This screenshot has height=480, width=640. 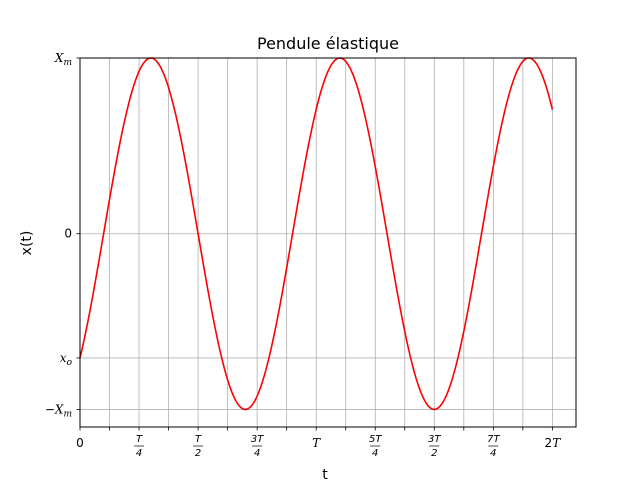 What do you see at coordinates (375, 446) in the screenshot?
I see `x-tick-label: 5T4` at bounding box center [375, 446].